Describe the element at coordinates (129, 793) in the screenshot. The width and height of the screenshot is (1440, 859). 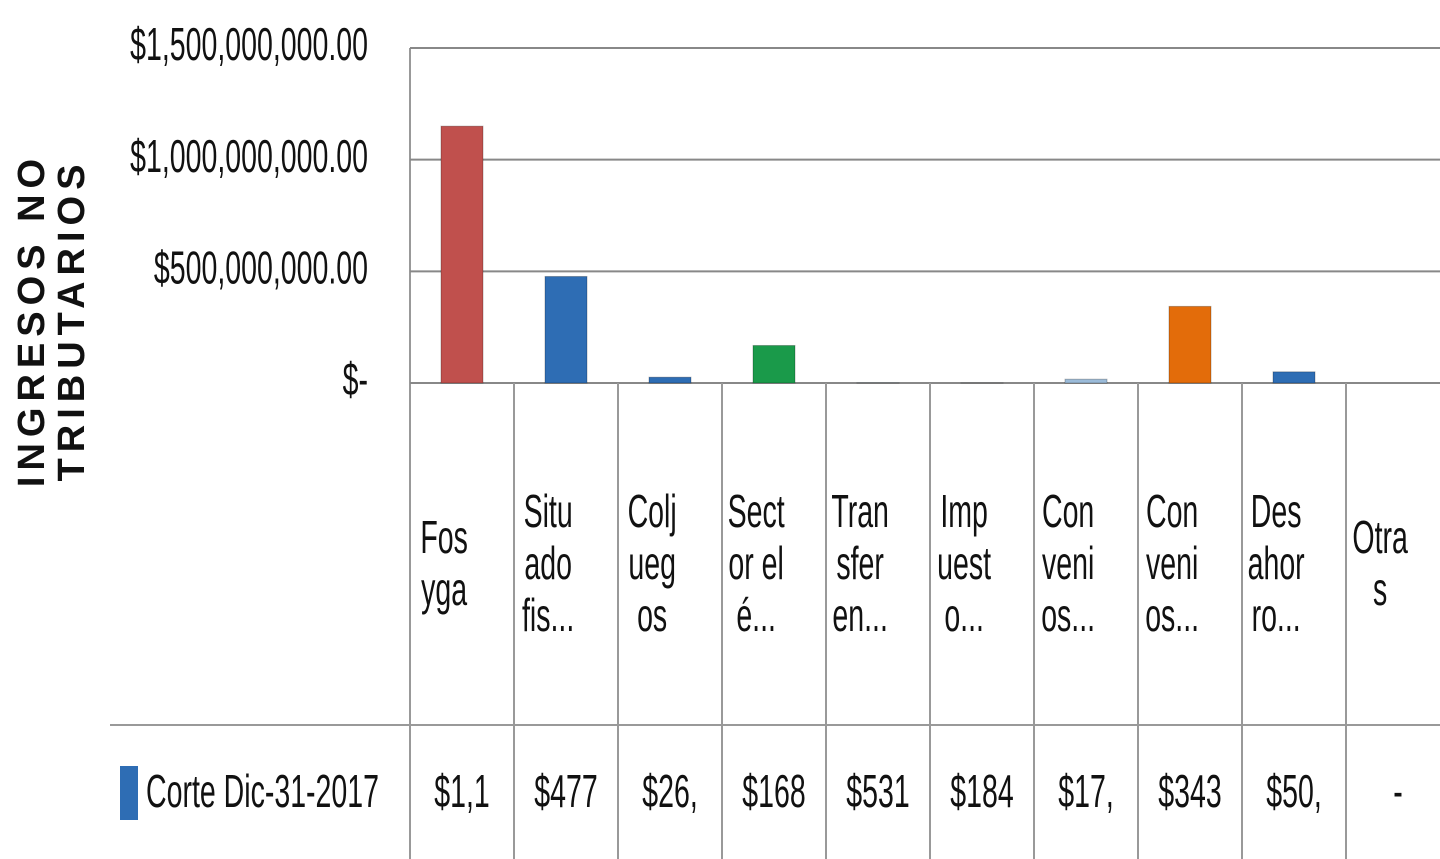
I see `legend-key` at that location.